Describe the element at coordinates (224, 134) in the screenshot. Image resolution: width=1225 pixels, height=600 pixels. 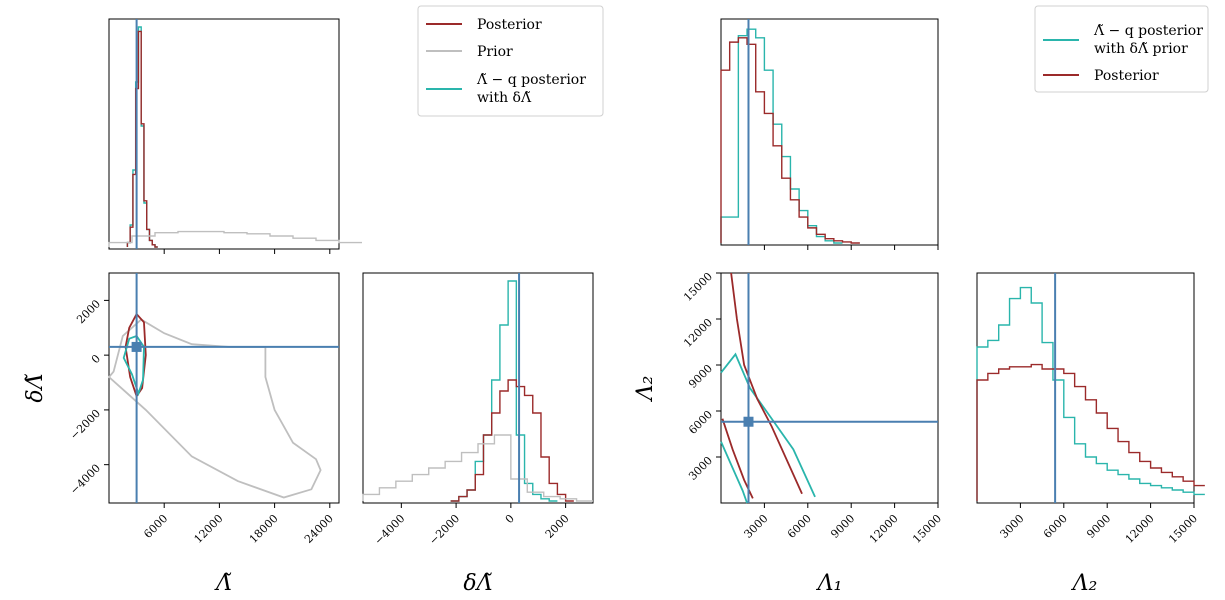
I see `panel-lambda-tilde-marginal-frame` at that location.